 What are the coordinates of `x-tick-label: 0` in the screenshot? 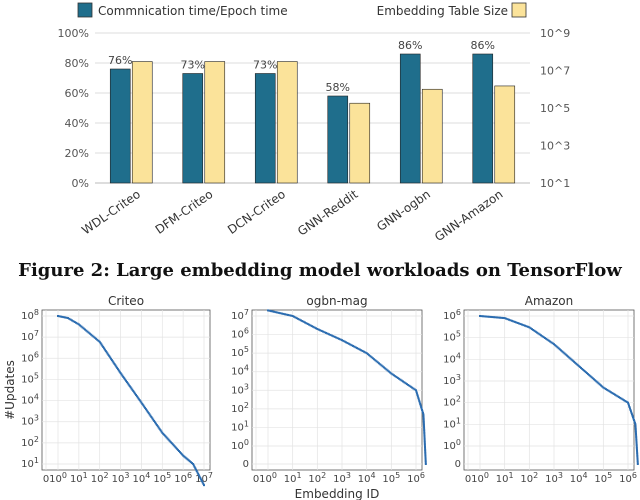 It's located at (256, 479).